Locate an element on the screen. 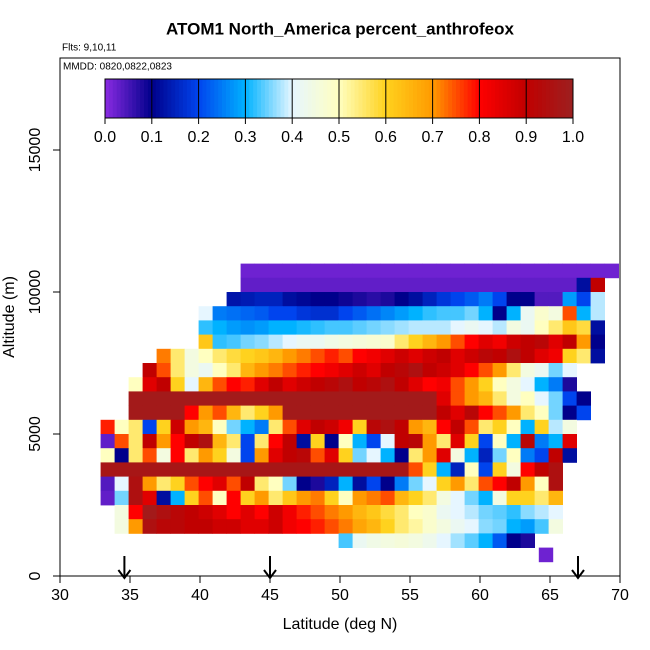 The height and width of the screenshot is (650, 650). subtitle: Flts: 9,10,11 is located at coordinates (89, 48).